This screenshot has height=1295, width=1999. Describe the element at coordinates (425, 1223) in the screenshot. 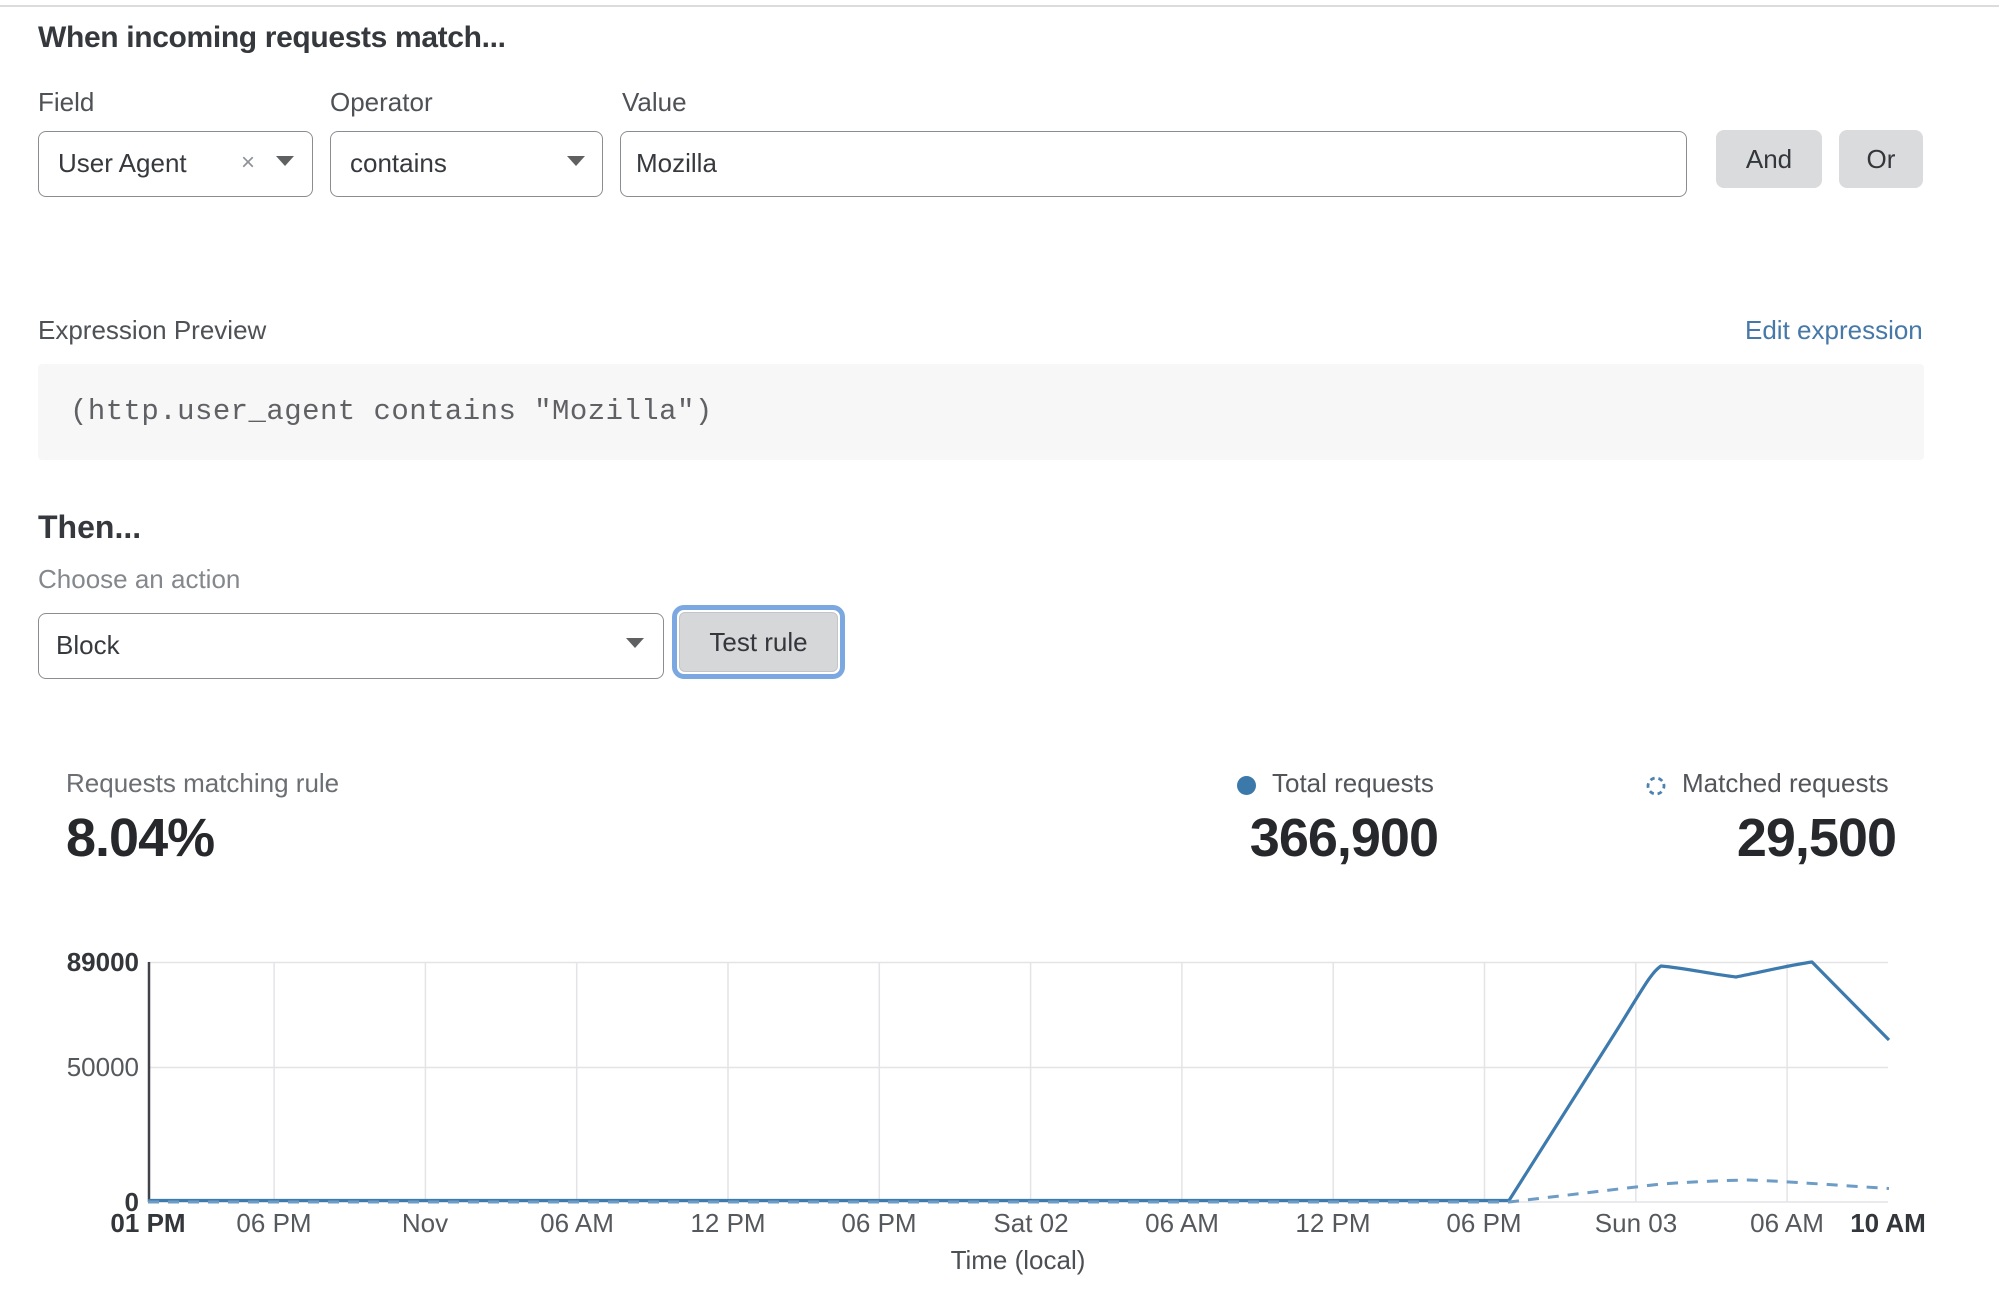

I see `svg-text: Nov` at that location.